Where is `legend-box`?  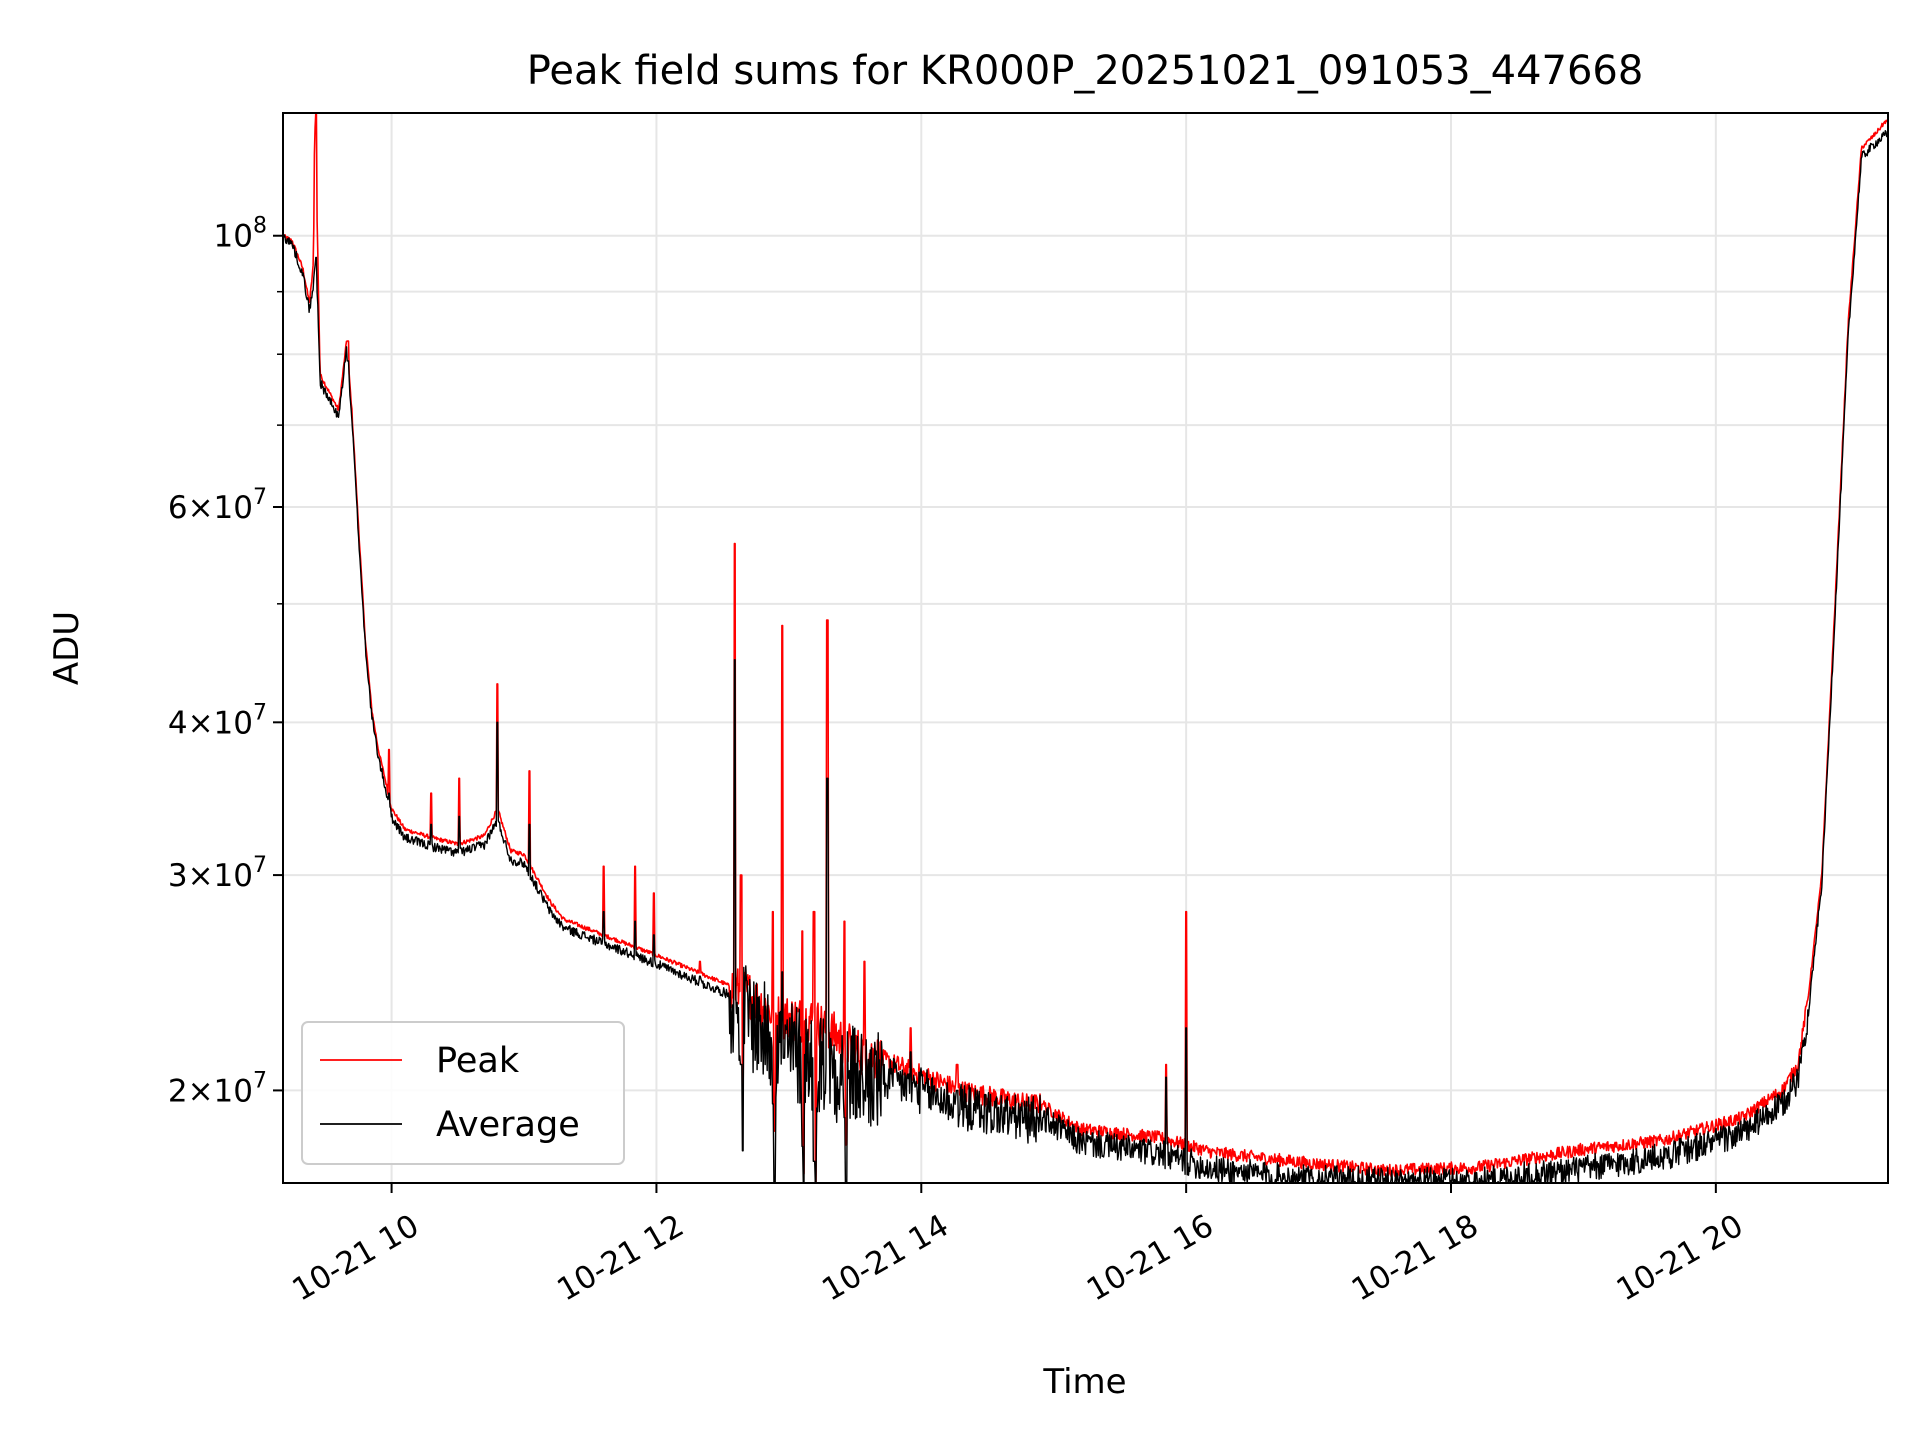
legend-box is located at coordinates (463, 1093).